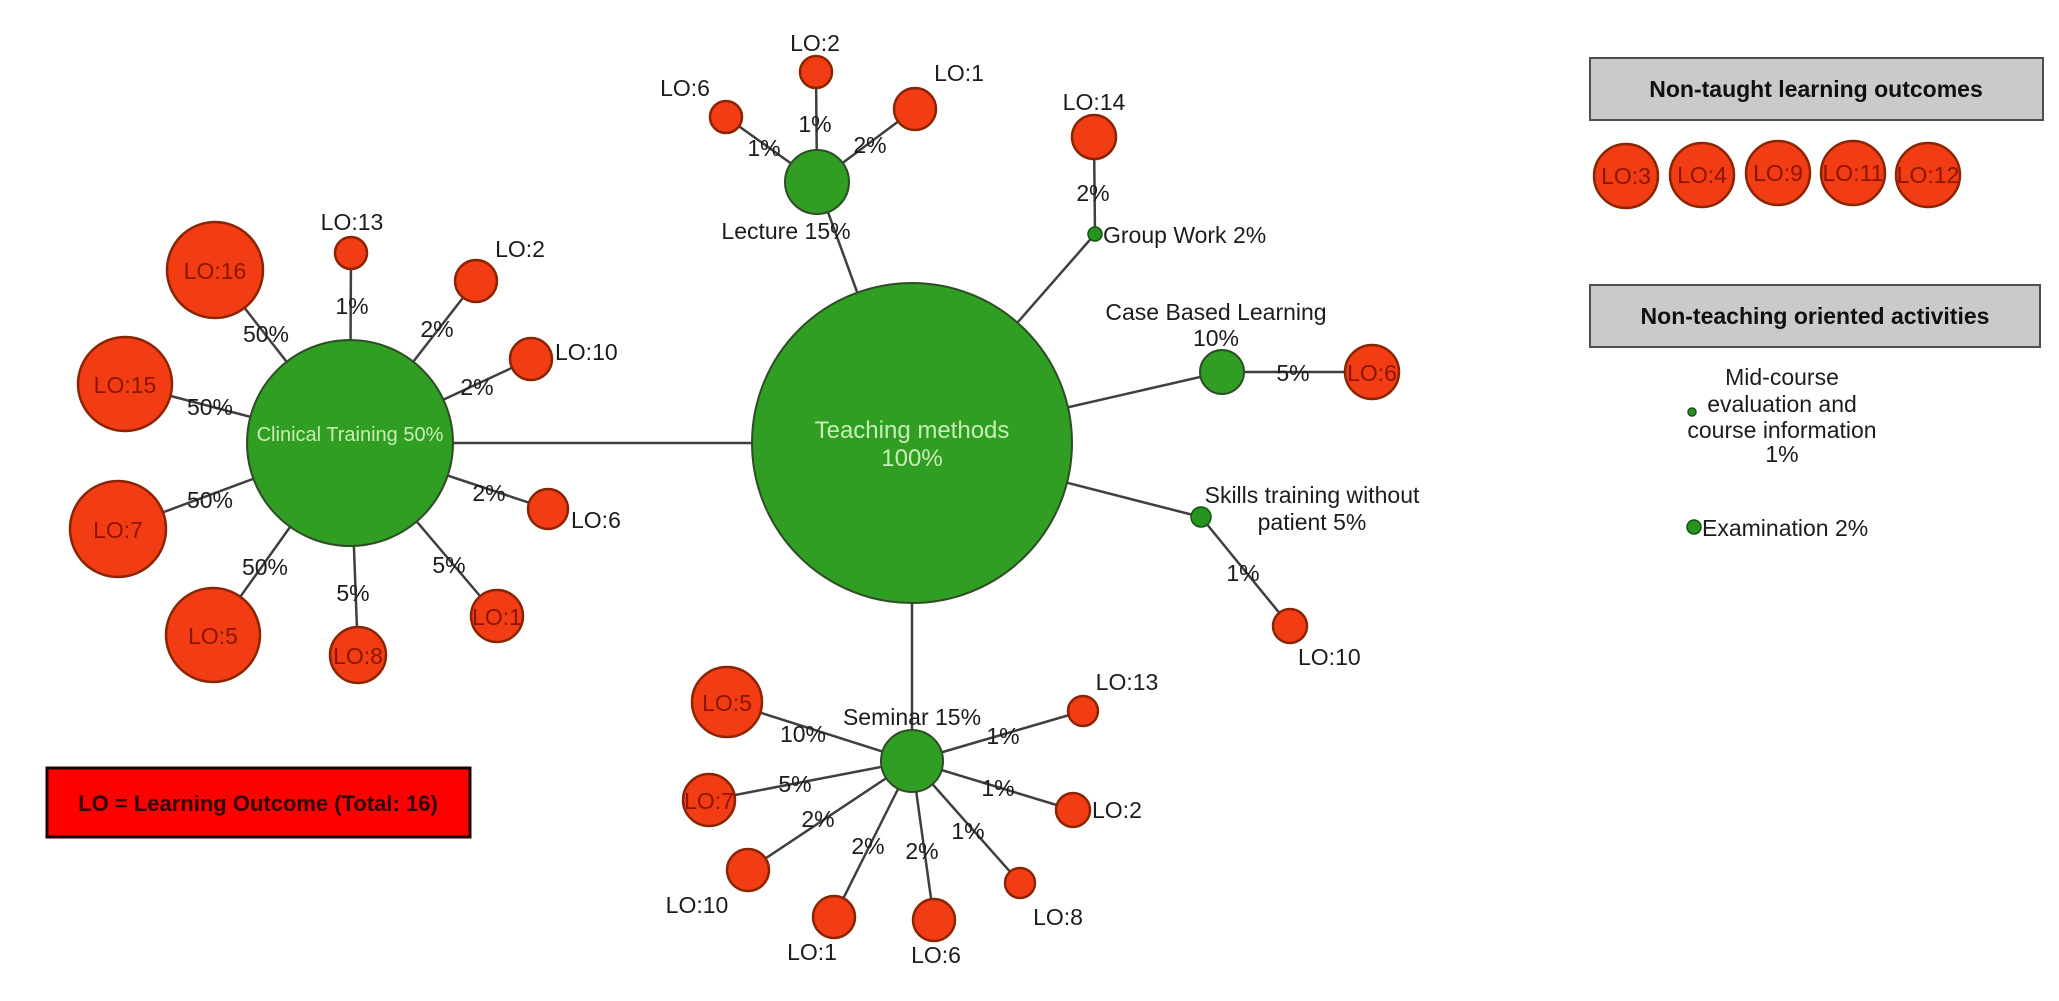  Describe the element at coordinates (213, 636) in the screenshot. I see `clinical-lo5-label: LO:5` at that location.